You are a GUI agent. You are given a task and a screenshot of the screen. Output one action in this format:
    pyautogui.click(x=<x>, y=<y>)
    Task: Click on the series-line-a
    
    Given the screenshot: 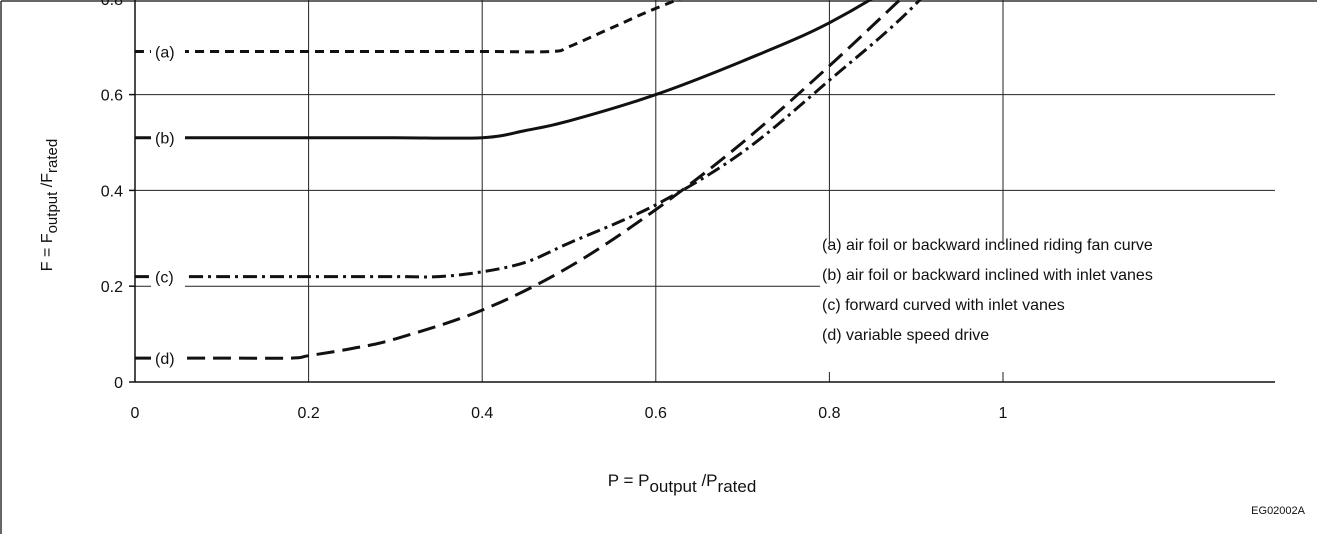 What is the action you would take?
    pyautogui.click(x=408, y=27)
    